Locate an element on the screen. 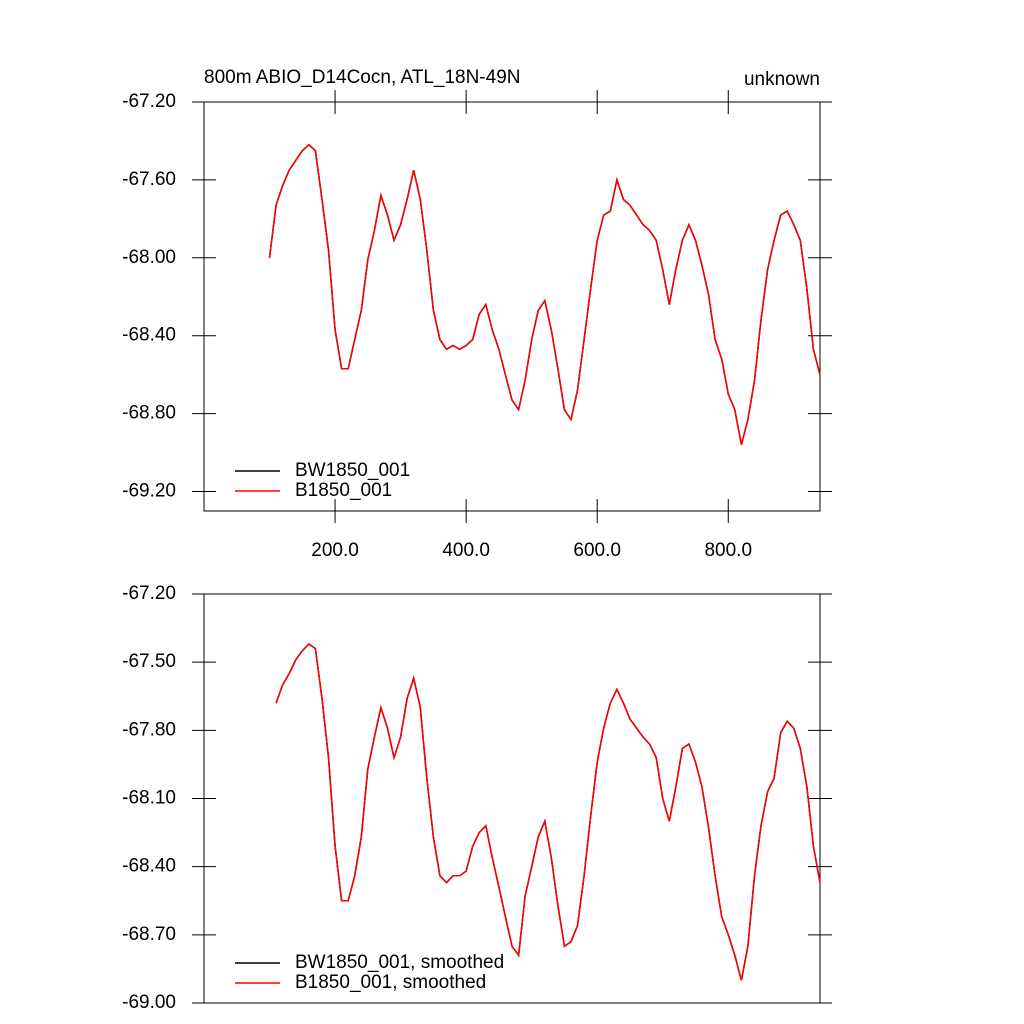  y-tick-label: -68.70 is located at coordinates (149, 934).